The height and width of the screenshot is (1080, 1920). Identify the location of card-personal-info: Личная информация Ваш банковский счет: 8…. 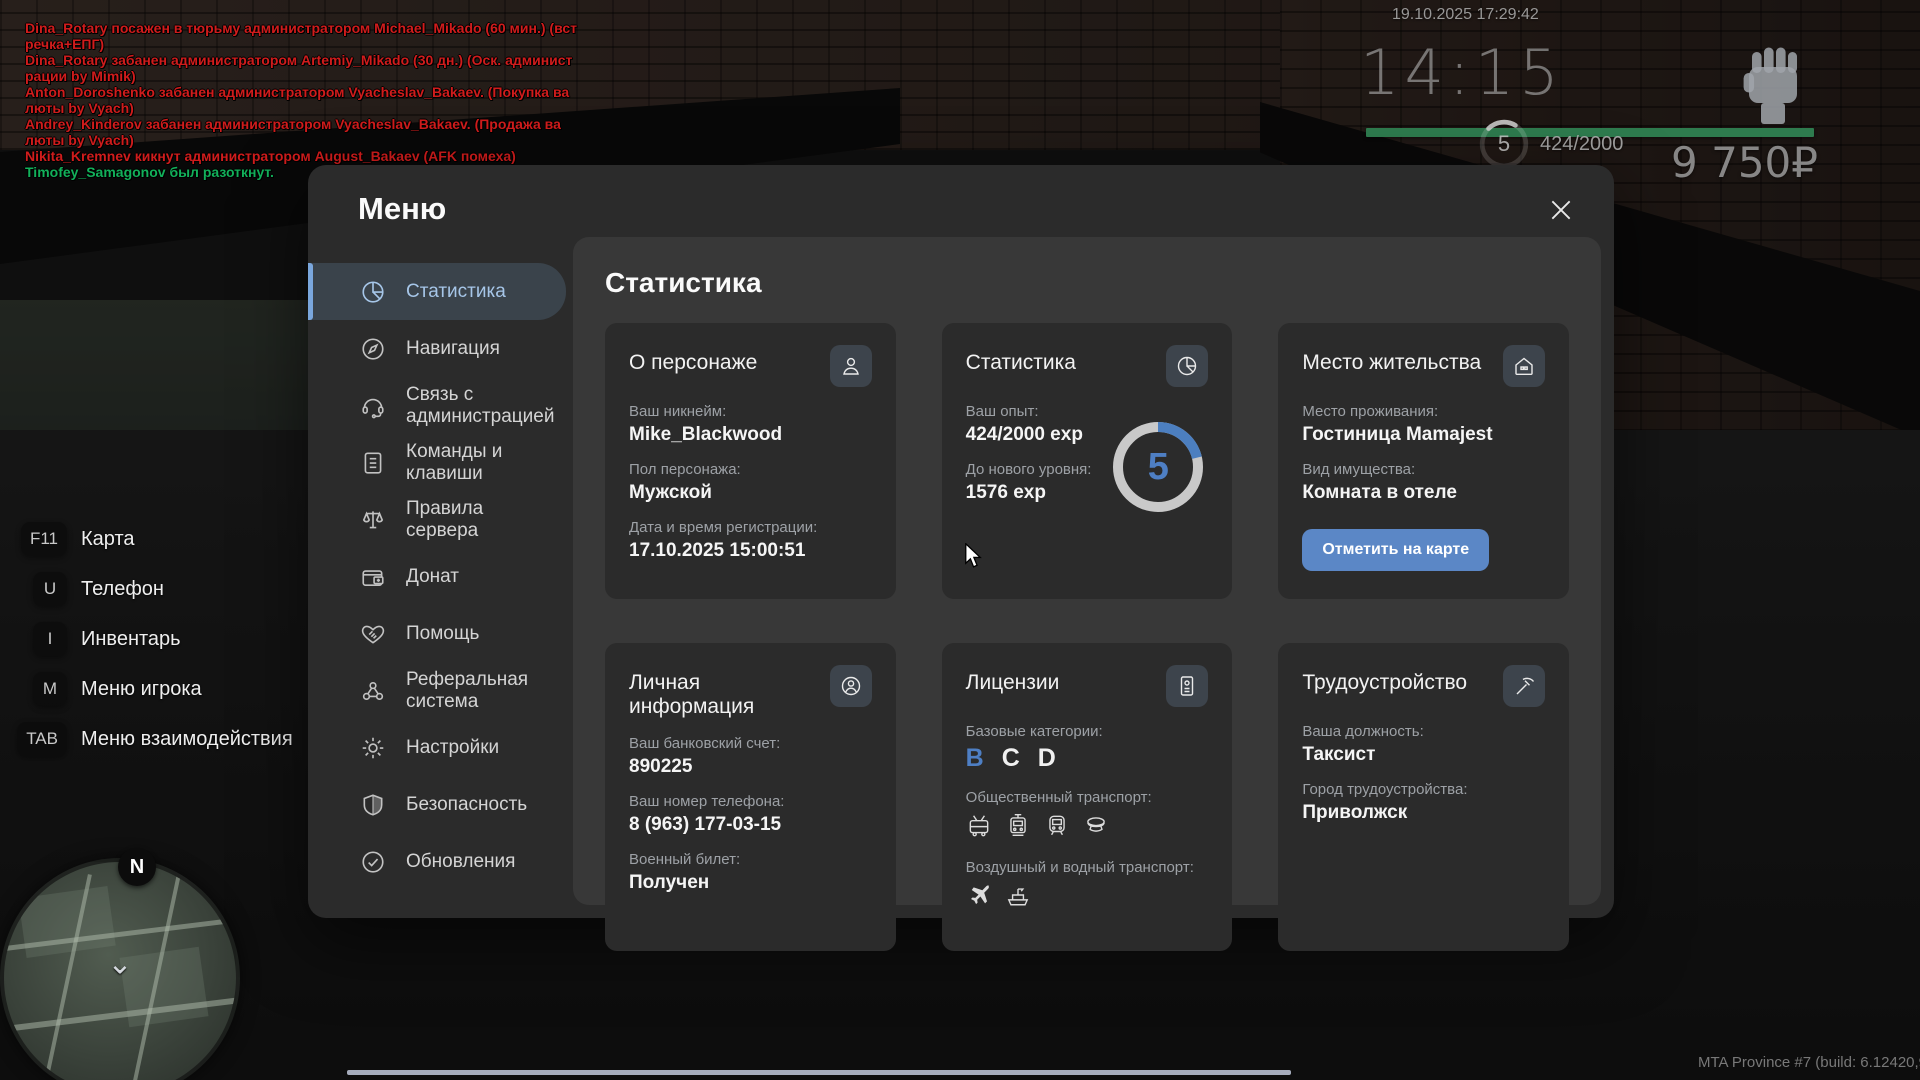
(750, 797).